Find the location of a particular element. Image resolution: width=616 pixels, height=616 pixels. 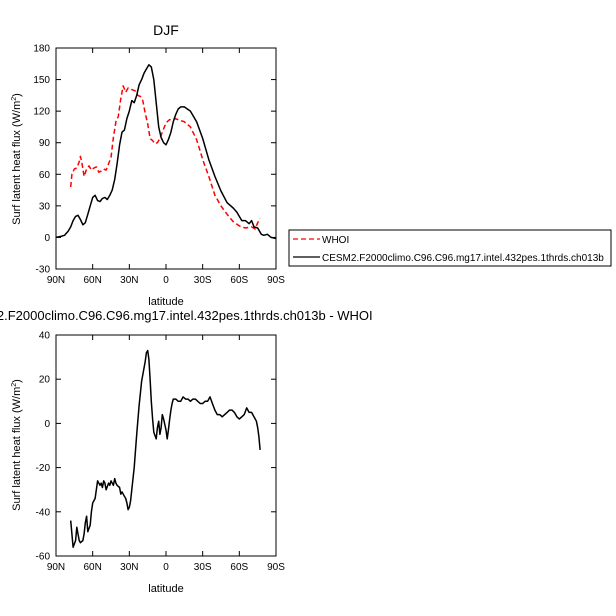

top-chart-y-tick-label: 0 is located at coordinates (47, 238).